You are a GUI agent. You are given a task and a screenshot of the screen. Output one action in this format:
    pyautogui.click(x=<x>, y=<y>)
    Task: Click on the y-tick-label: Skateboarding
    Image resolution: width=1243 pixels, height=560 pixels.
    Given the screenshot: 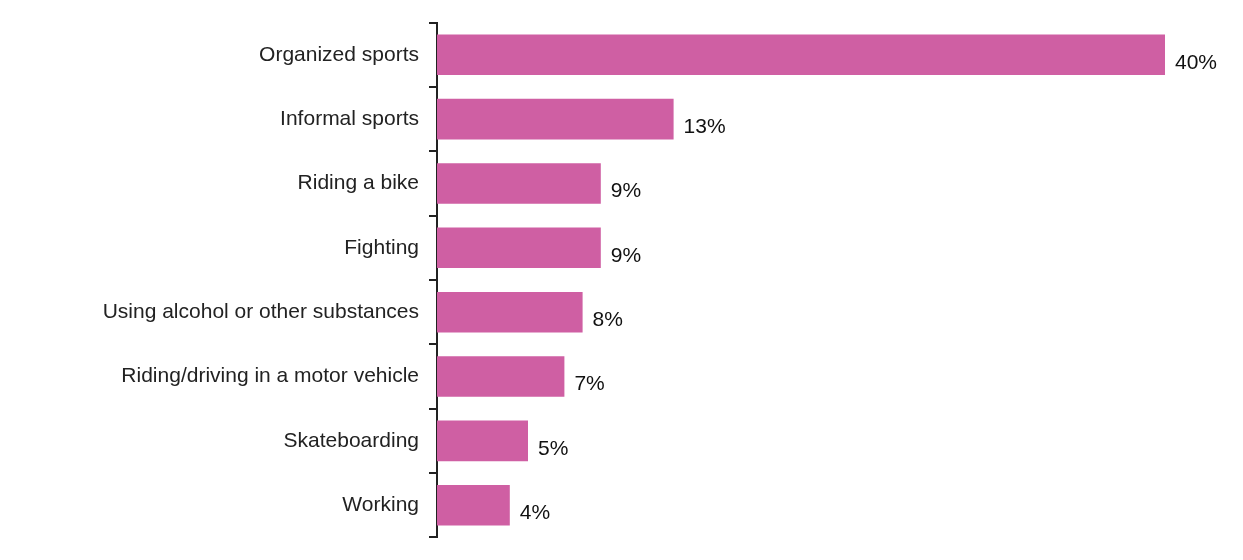 What is the action you would take?
    pyautogui.click(x=351, y=439)
    